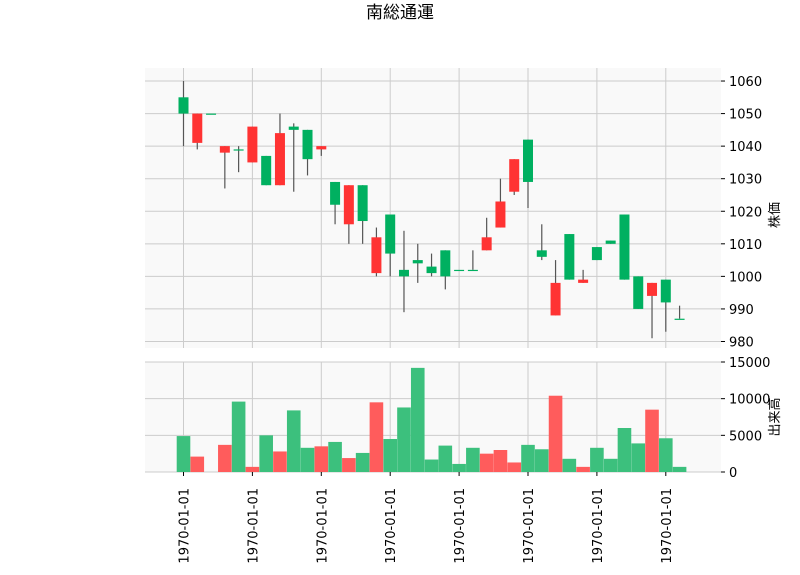 The image size is (800, 575). What do you see at coordinates (733, 473) in the screenshot?
I see `volume-tick-label: 0` at bounding box center [733, 473].